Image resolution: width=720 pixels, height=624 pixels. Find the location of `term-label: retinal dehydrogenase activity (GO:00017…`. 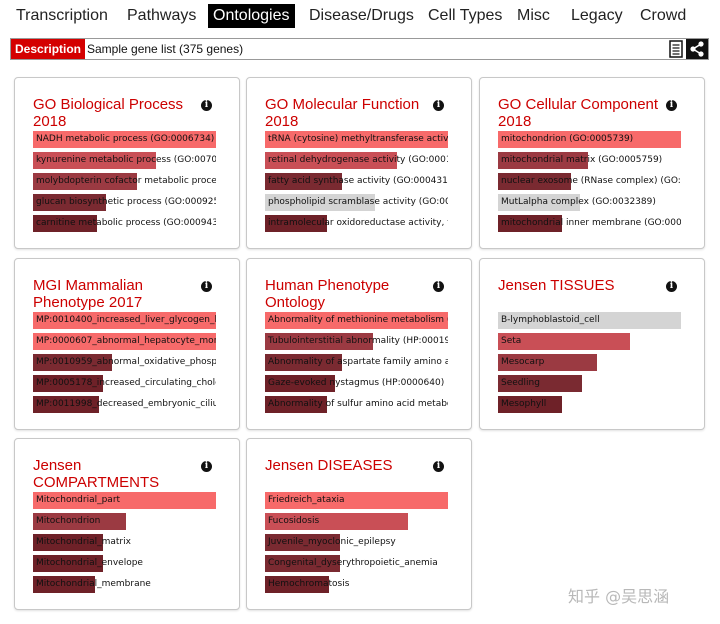

term-label: retinal dehydrogenase activity (GO:00017… is located at coordinates (358, 160).